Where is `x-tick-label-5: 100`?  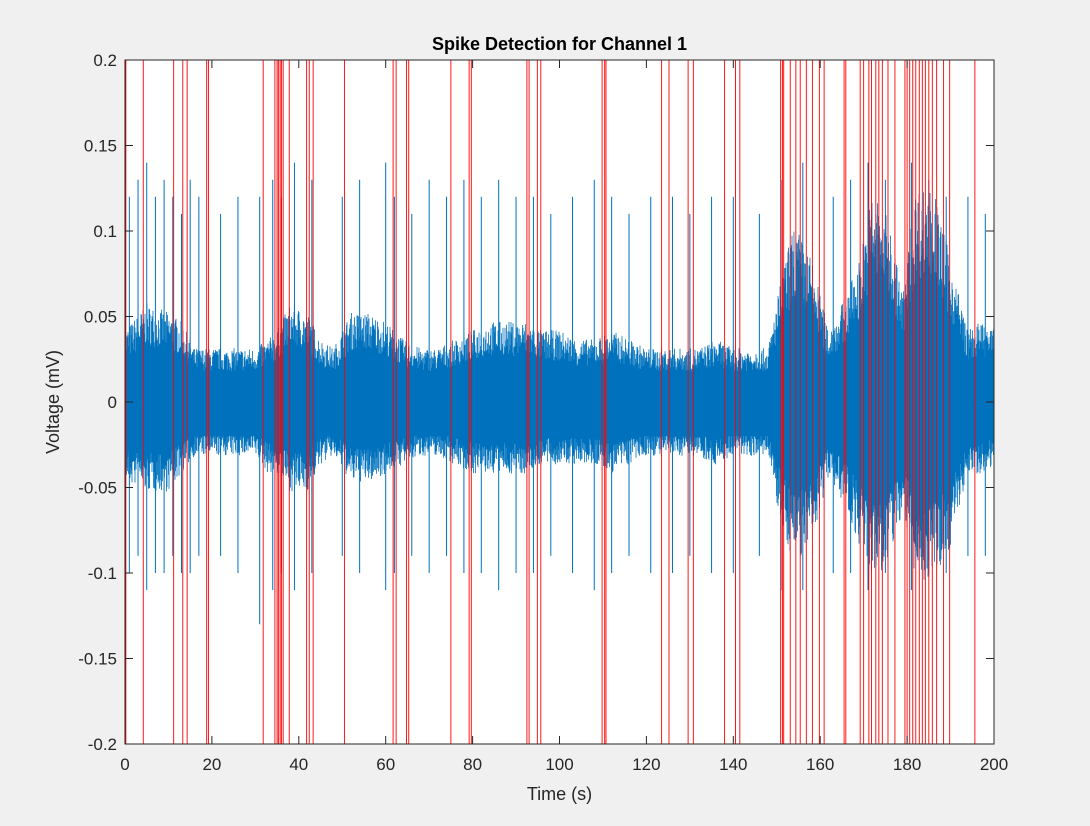 x-tick-label-5: 100 is located at coordinates (559, 764).